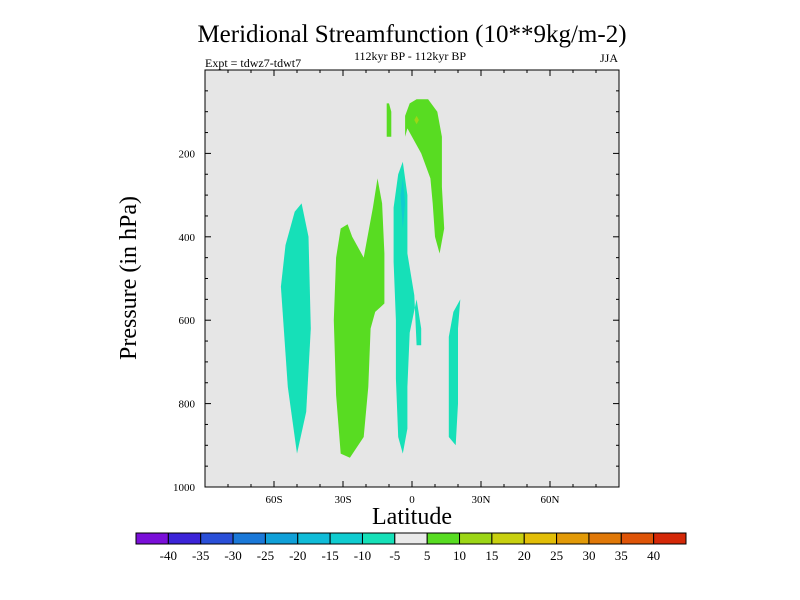 Image resolution: width=800 pixels, height=600 pixels. What do you see at coordinates (481, 500) in the screenshot?
I see `x-tick-label: 30N` at bounding box center [481, 500].